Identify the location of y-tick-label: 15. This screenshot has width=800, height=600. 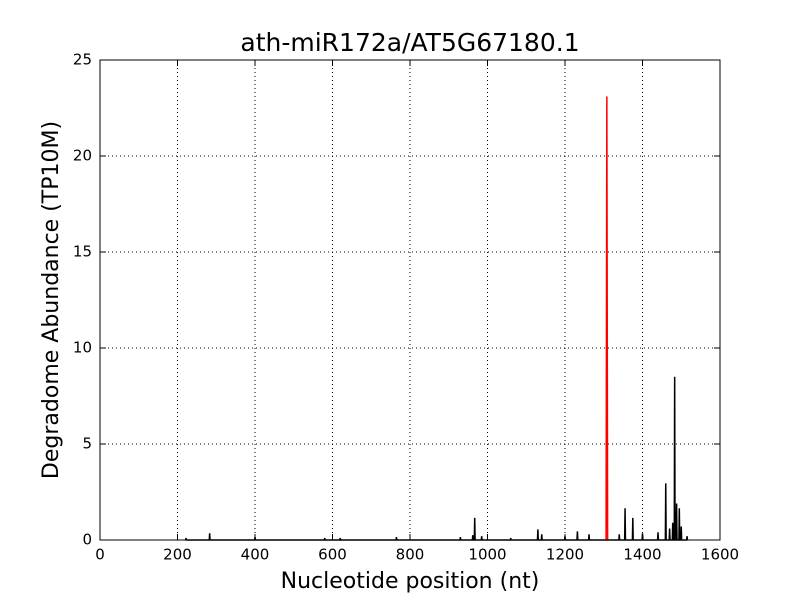
(82, 252).